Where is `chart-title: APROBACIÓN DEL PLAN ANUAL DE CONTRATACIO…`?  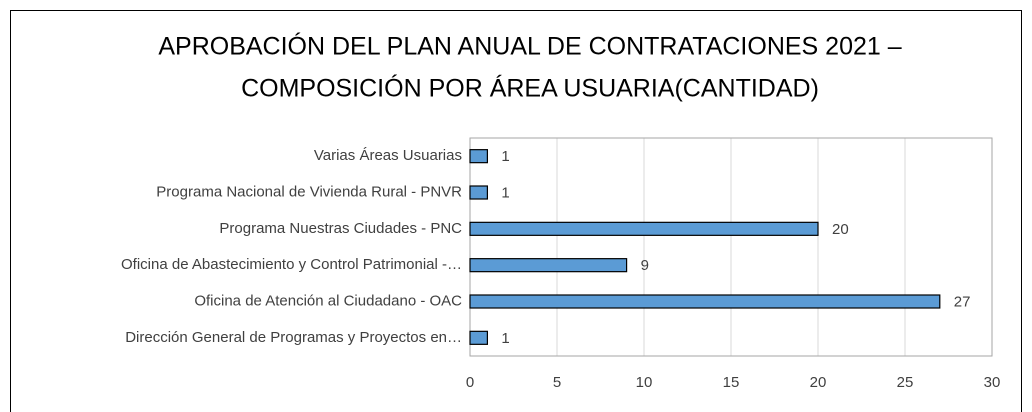
chart-title: APROBACIÓN DEL PLAN ANUAL DE CONTRATACIO… is located at coordinates (529, 46).